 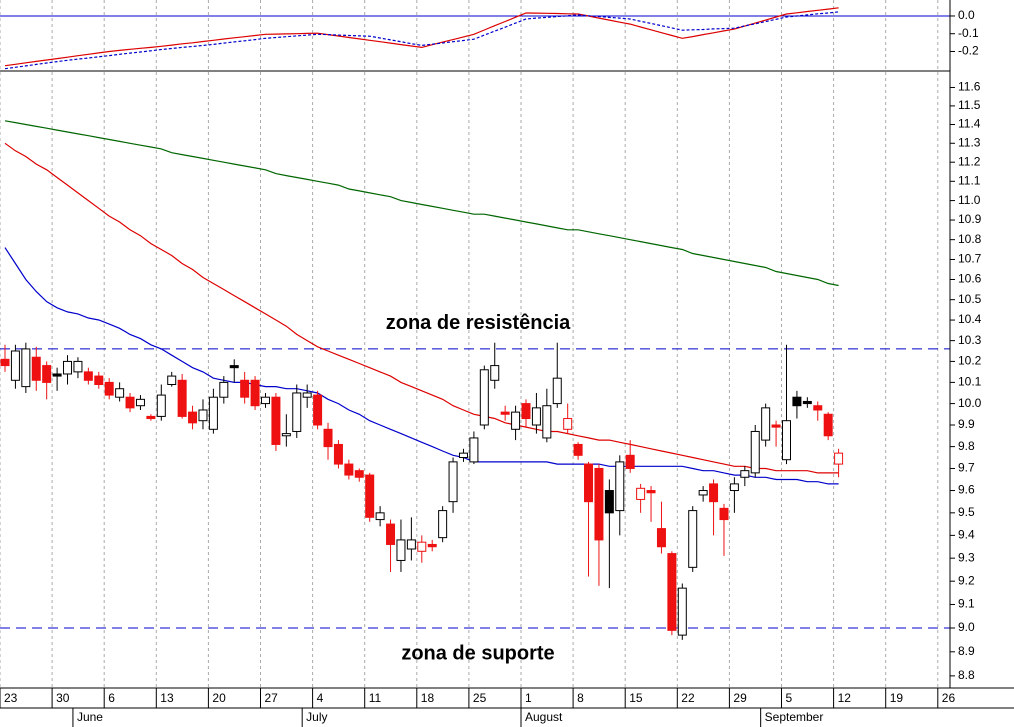 What do you see at coordinates (970, 382) in the screenshot?
I see `y-tick-label: 10.1` at bounding box center [970, 382].